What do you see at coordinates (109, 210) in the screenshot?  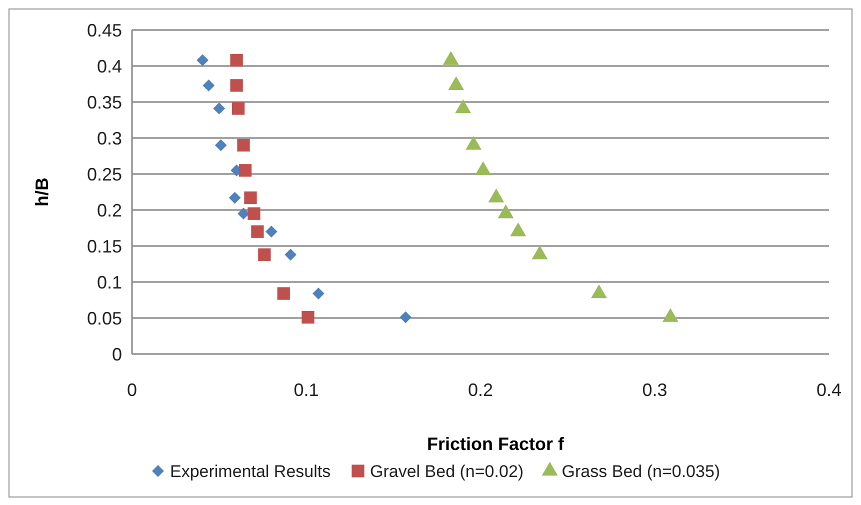 I see `y-tick-label: 0.2` at bounding box center [109, 210].